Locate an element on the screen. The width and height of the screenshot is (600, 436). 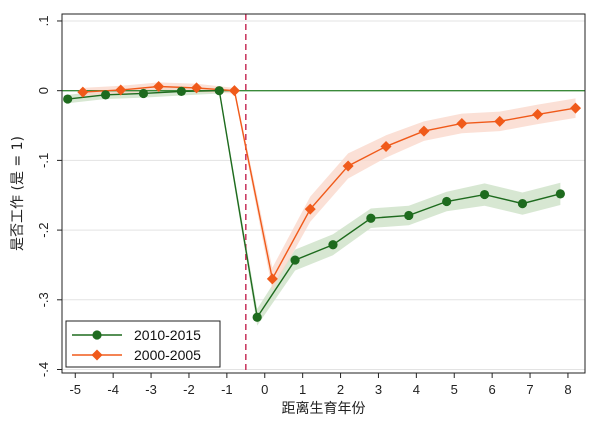
x-tick-label: -5 is located at coordinates (75, 389).